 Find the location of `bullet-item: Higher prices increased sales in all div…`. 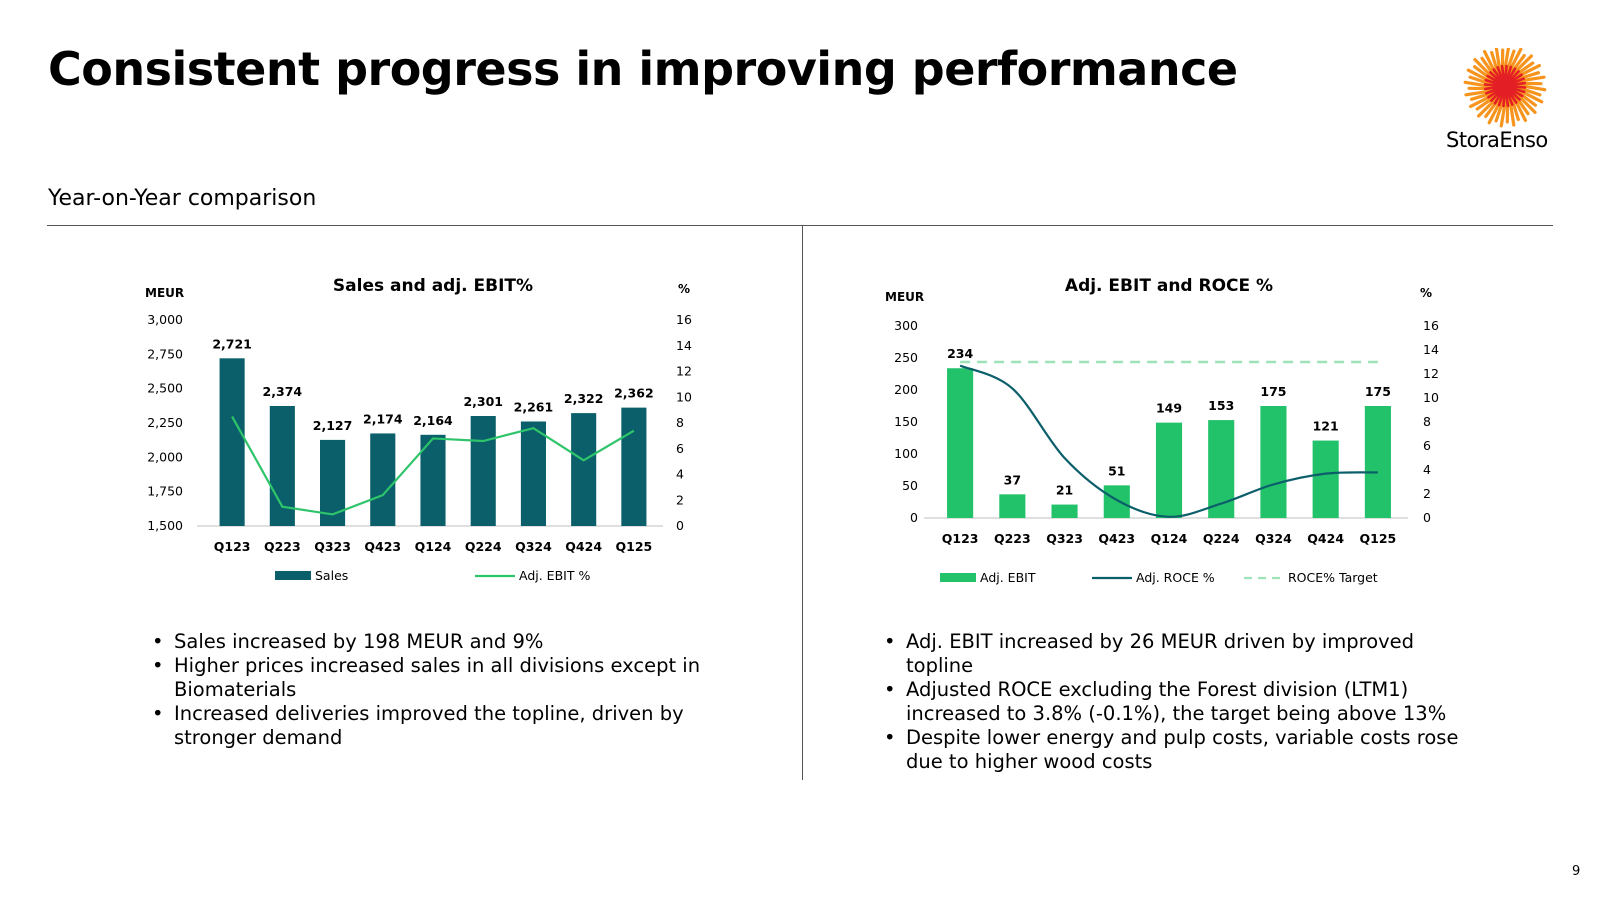

bullet-item: Higher prices increased sales in all div… is located at coordinates (443, 678).